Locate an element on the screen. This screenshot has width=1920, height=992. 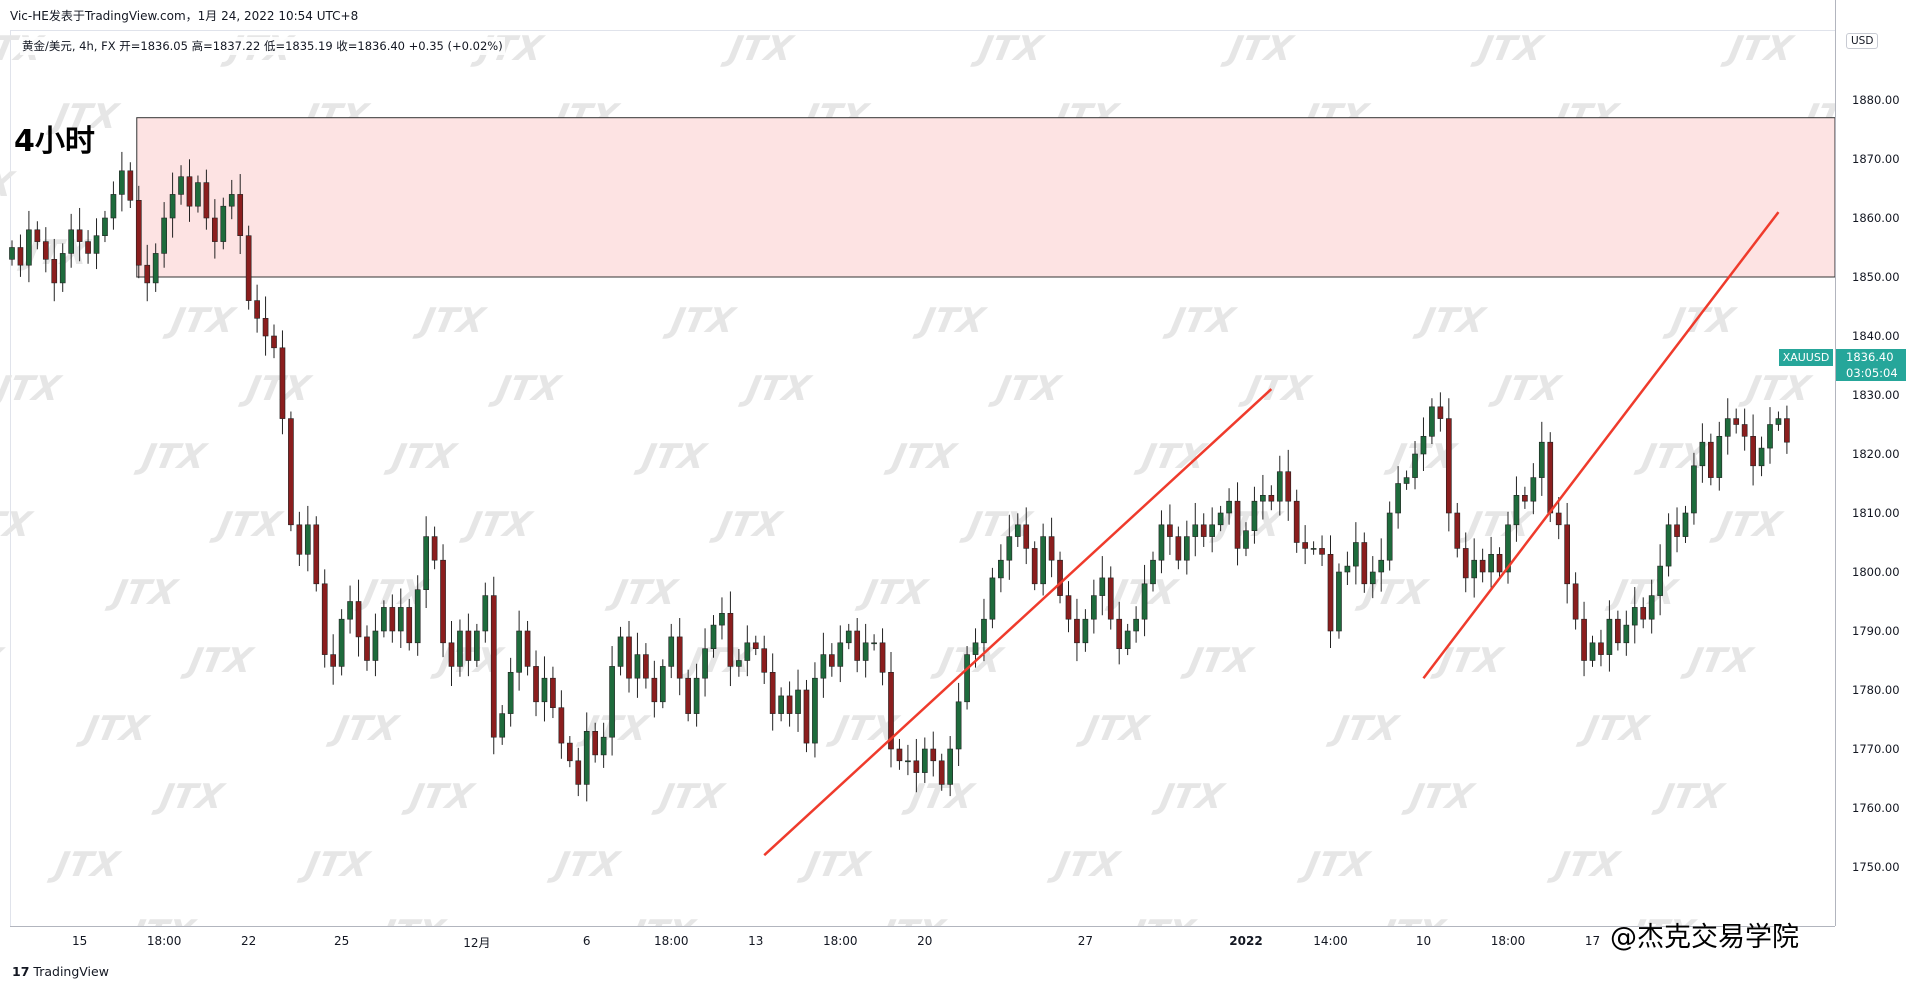
brand-name: TradingView is located at coordinates (71, 971).